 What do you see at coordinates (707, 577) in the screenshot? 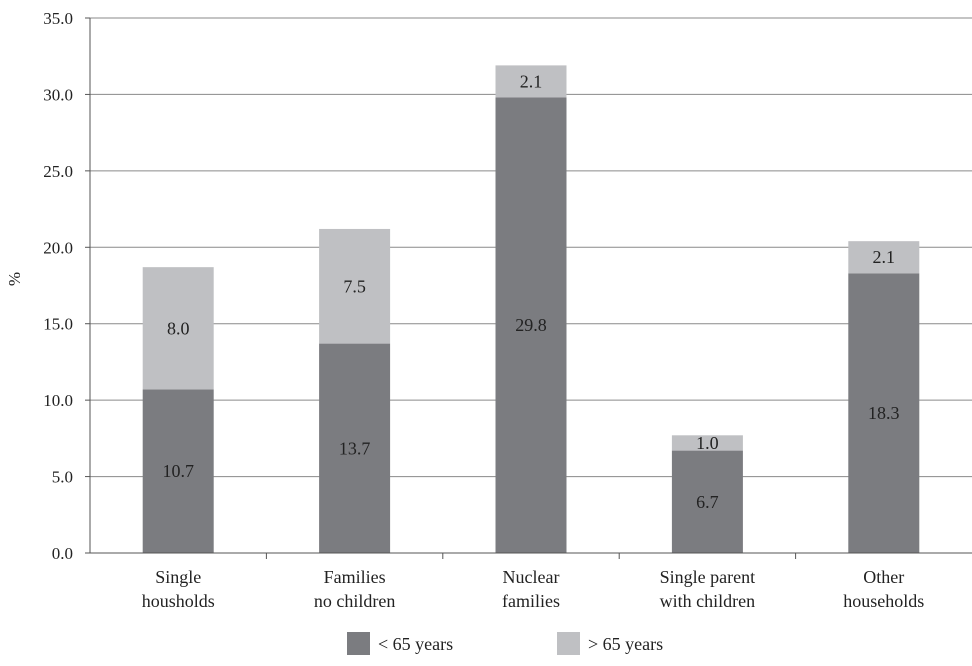
I see `x-category-label: Single parent` at bounding box center [707, 577].